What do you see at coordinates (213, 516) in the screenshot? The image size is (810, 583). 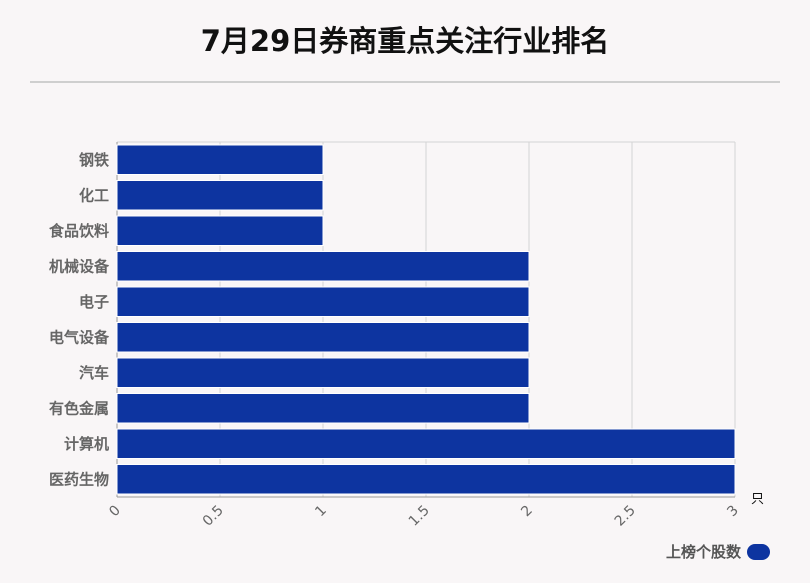 I see `x-tick-label: 0.5` at bounding box center [213, 516].